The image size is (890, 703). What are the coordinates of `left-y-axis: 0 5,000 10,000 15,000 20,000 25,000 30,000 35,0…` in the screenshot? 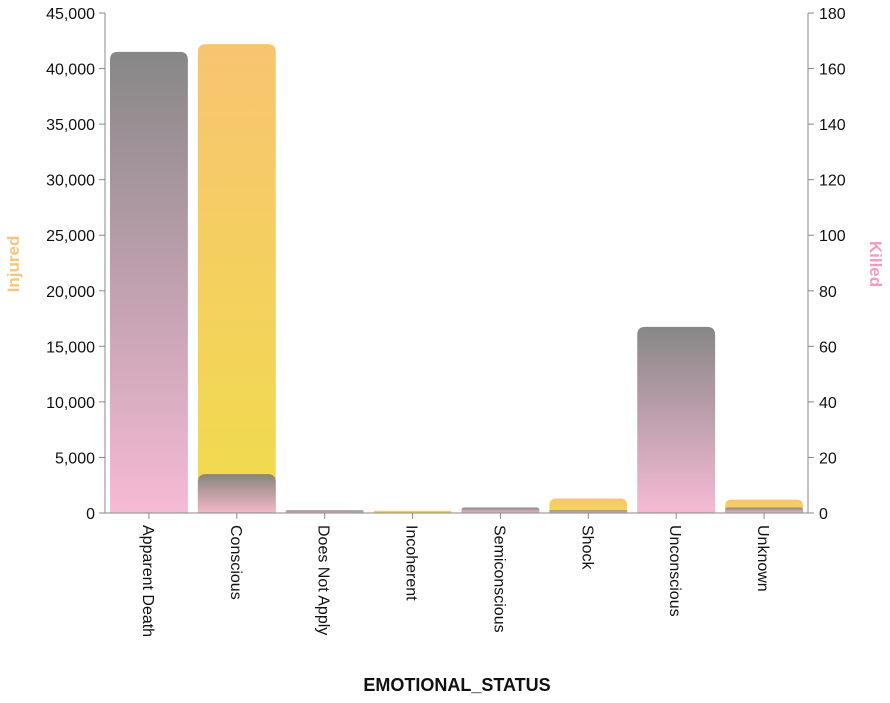 It's located at (76, 264).